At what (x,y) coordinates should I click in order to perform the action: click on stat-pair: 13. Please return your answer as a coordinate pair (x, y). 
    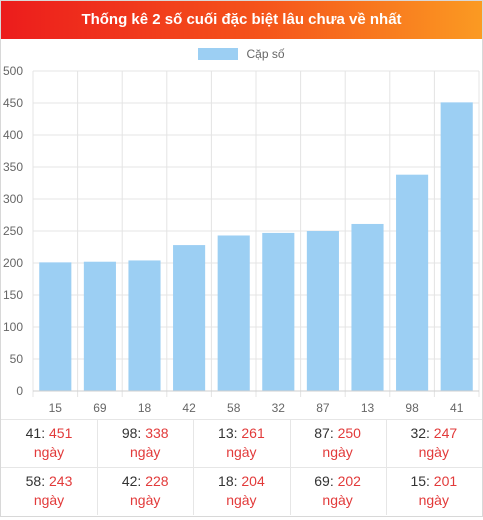
    Looking at the image, I should click on (226, 433).